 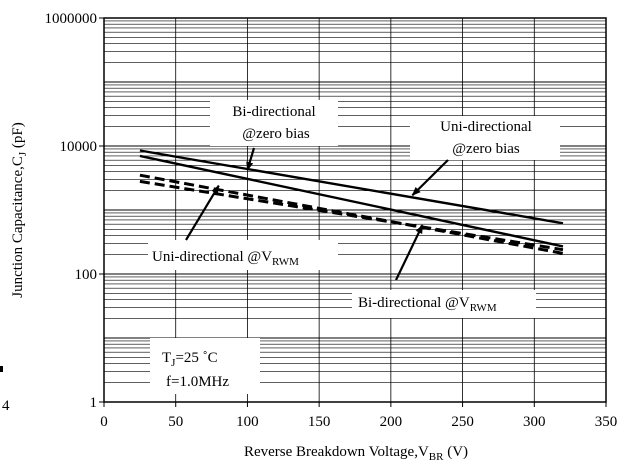 I want to click on annotation-bi-zero-line2: @zero bias, so click(x=276, y=134).